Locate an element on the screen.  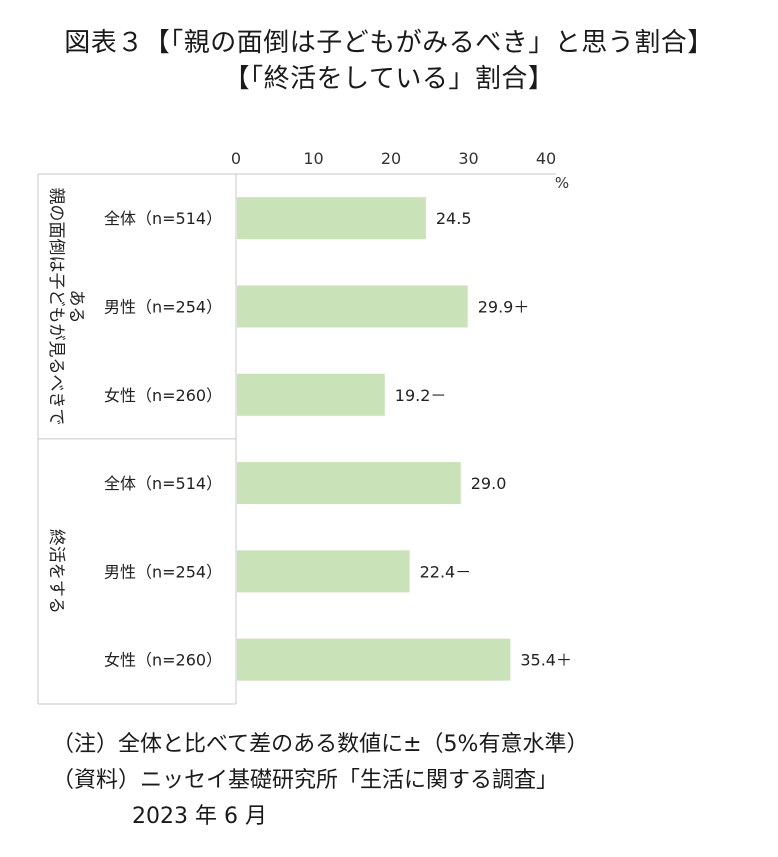
x-tick-label: 40 is located at coordinates (546, 158).